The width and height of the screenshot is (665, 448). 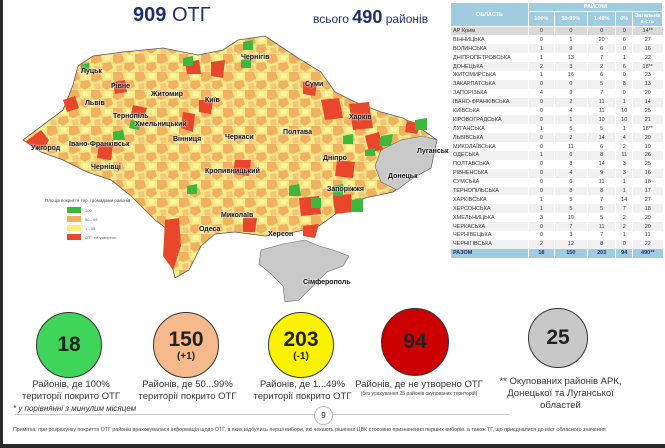 I want to click on table-row: ЛУГАНСЬКА 1 5 5 1 18**, so click(x=556, y=129).